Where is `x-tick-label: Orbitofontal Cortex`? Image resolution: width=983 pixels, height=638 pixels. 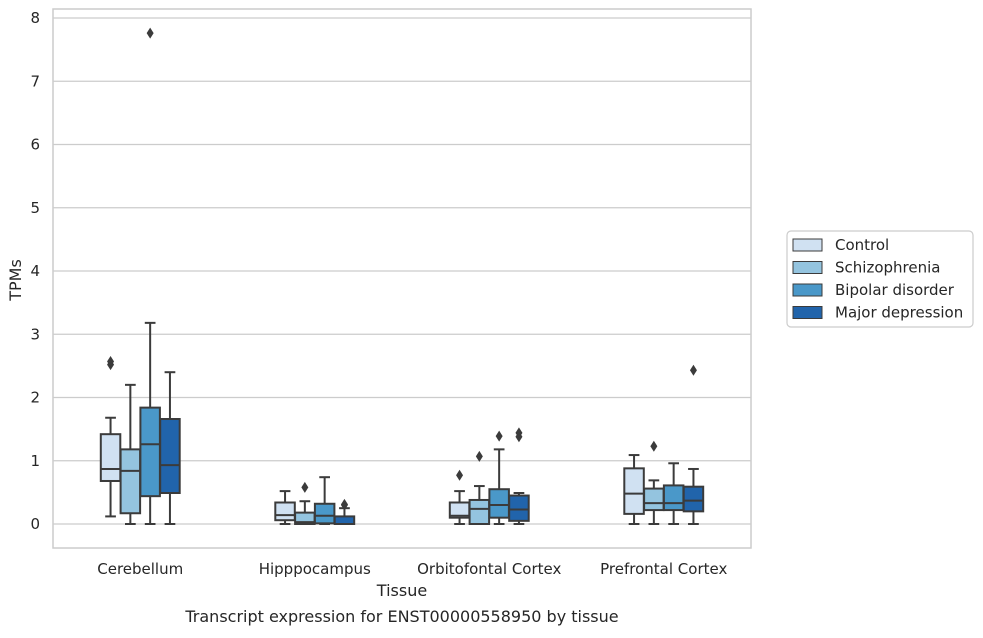
x-tick-label: Orbitofontal Cortex is located at coordinates (489, 569).